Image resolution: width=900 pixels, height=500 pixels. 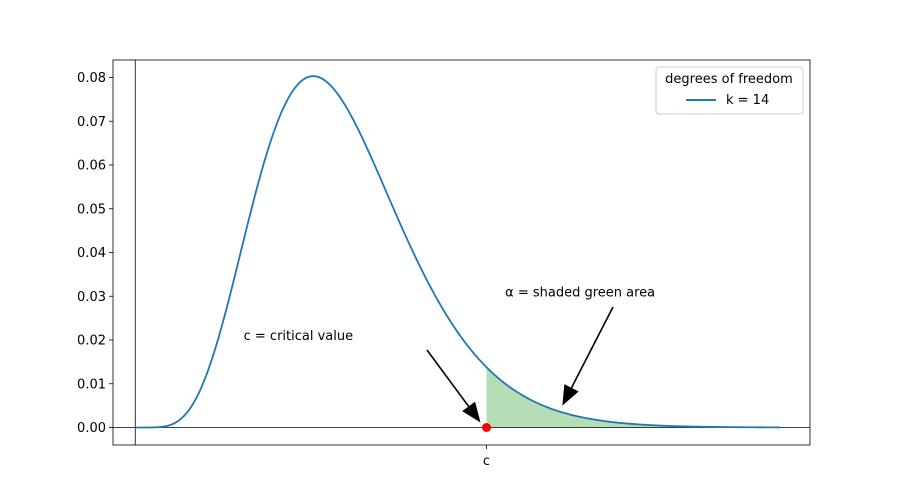 I want to click on y-tick-label: 0.05, so click(x=91, y=209).